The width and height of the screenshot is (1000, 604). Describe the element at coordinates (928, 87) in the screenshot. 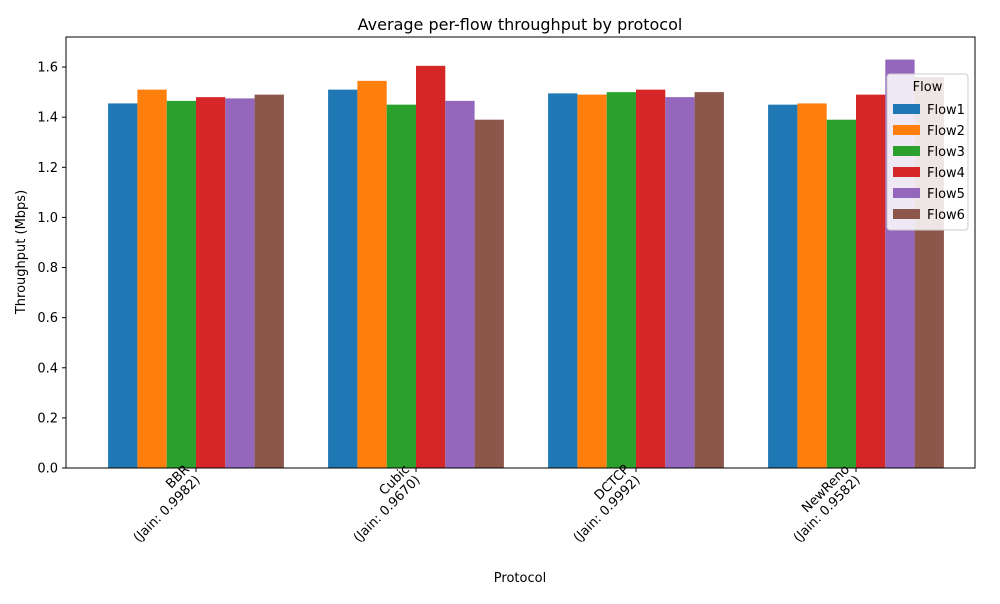

I see `legend-title: Flow` at that location.